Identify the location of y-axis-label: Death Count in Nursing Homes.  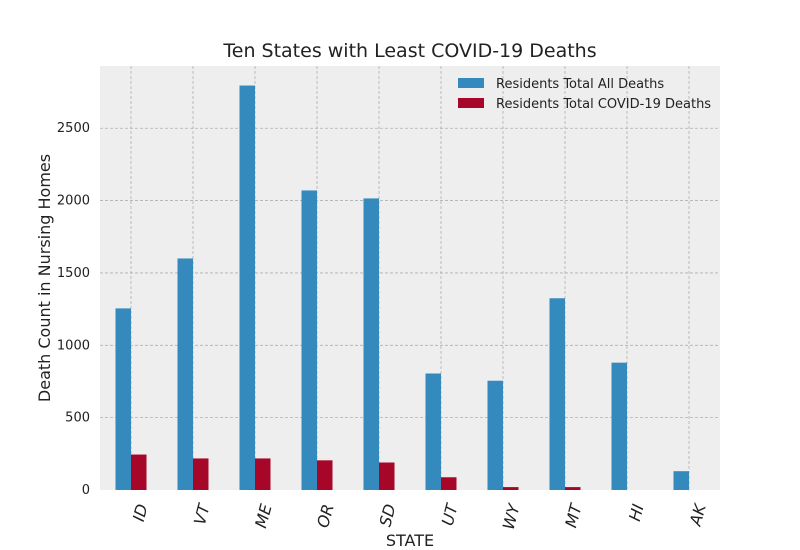
(44, 278).